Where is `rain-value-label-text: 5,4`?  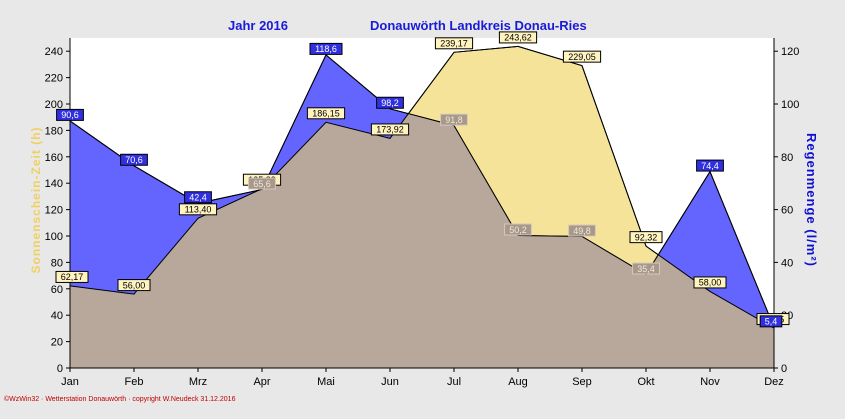 rain-value-label-text: 5,4 is located at coordinates (771, 322).